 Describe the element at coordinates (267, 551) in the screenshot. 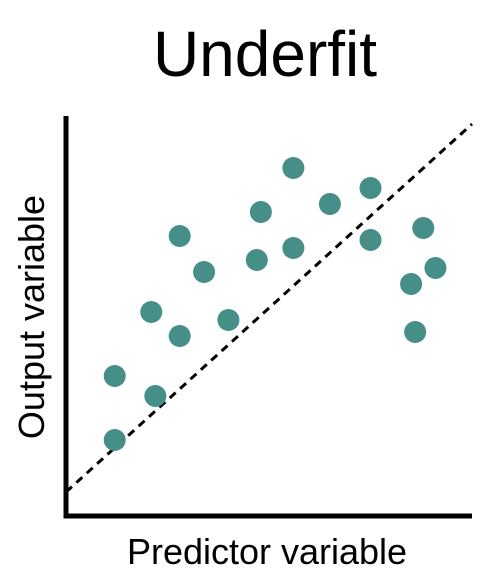

I see `x-axis-label: Predictor variable` at that location.